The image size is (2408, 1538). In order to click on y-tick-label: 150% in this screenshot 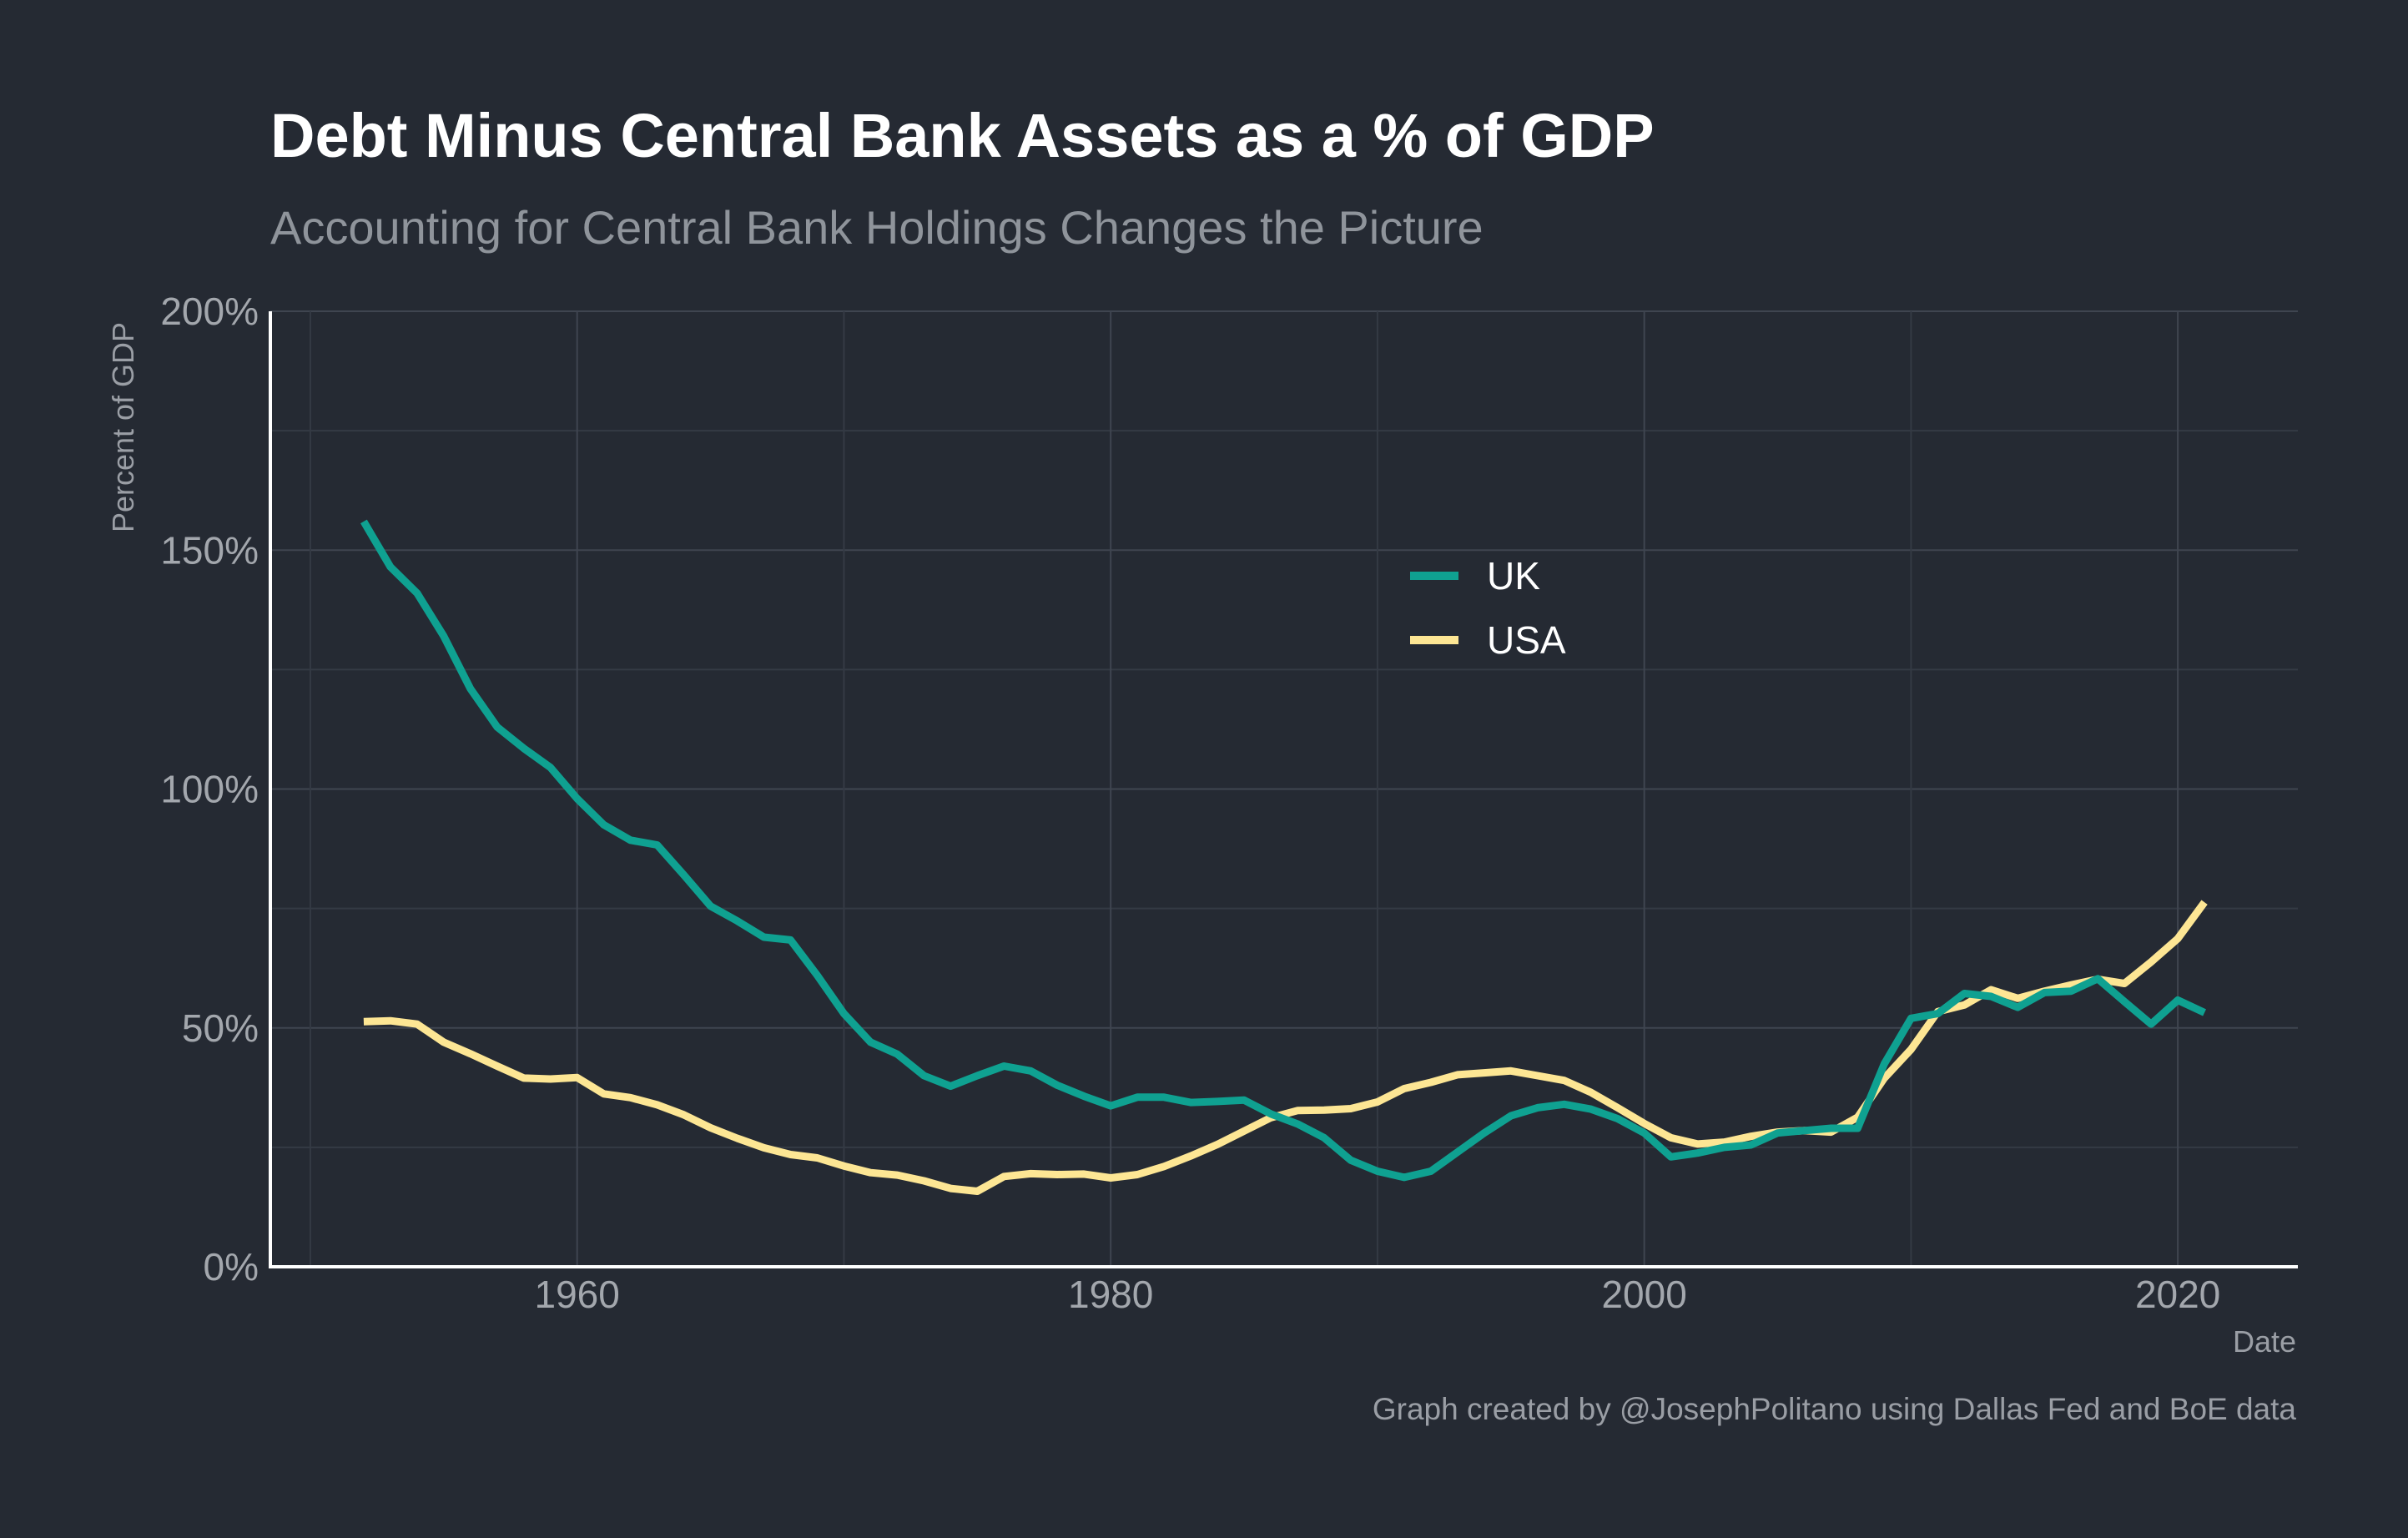, I will do `click(209, 550)`.